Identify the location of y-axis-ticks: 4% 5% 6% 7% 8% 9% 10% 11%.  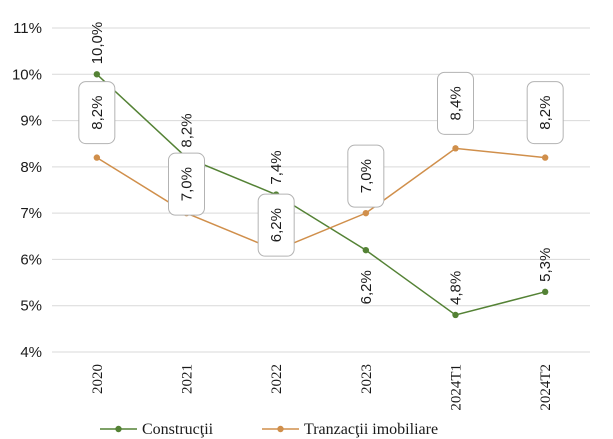
(27, 190).